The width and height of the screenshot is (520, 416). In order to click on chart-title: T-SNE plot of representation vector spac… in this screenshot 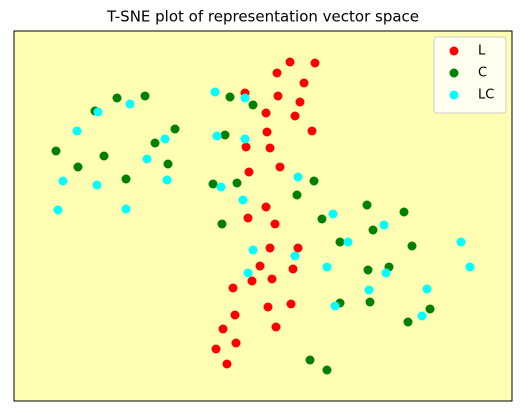, I will do `click(262, 17)`.